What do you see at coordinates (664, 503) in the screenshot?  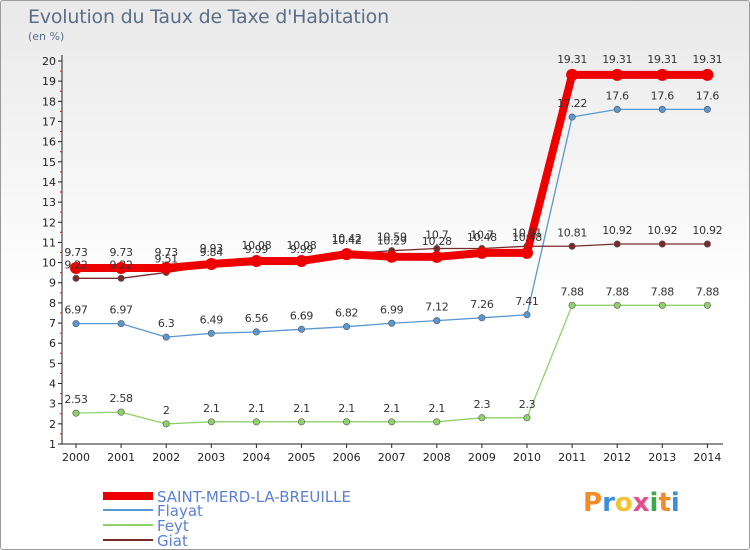 I see `logo-letter: t` at bounding box center [664, 503].